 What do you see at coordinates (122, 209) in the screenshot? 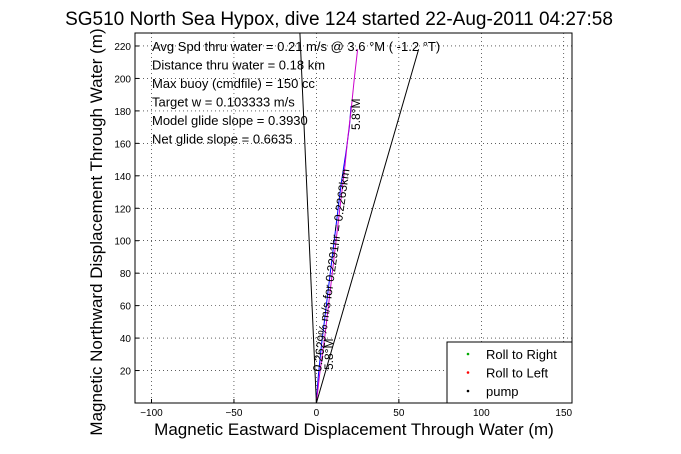
I see `y-tick-label: 120` at bounding box center [122, 209].